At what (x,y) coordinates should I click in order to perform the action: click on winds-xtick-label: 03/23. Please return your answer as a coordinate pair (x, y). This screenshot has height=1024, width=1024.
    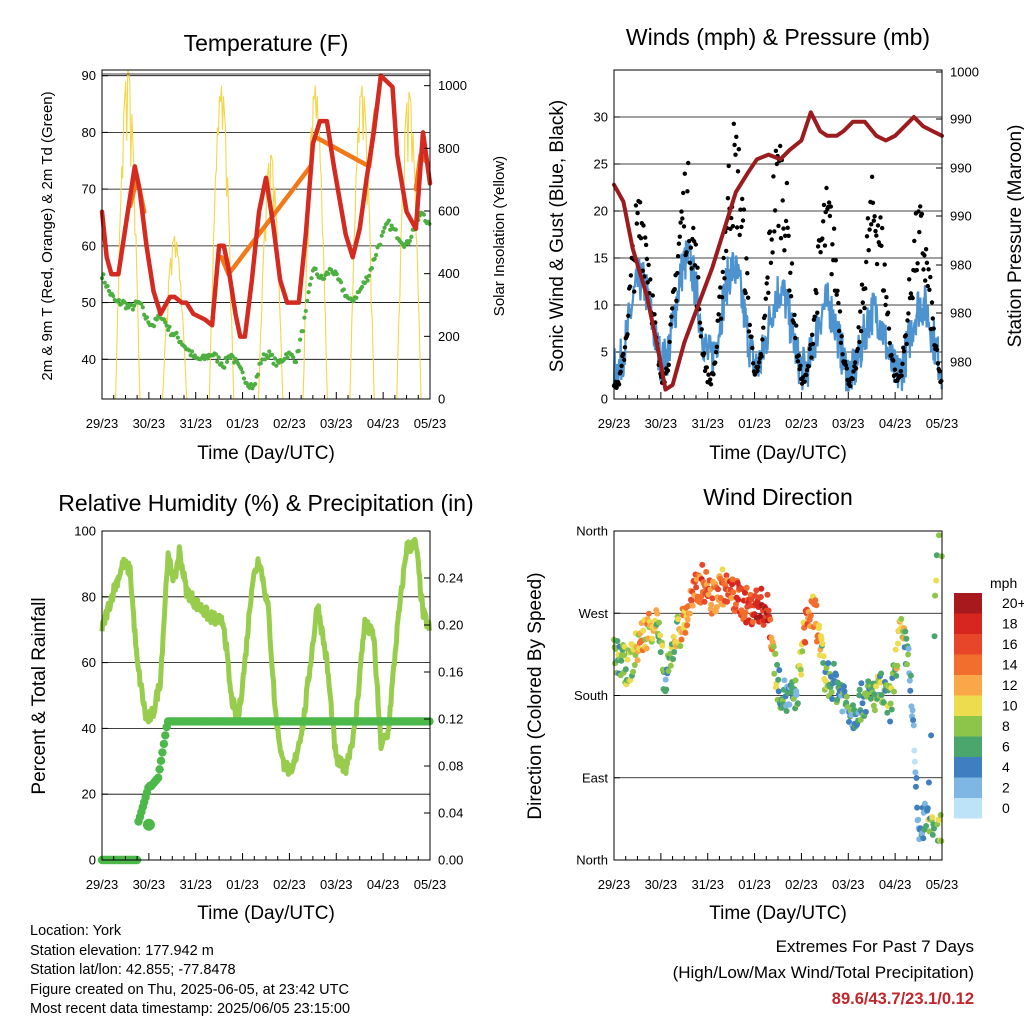
    Looking at the image, I should click on (848, 423).